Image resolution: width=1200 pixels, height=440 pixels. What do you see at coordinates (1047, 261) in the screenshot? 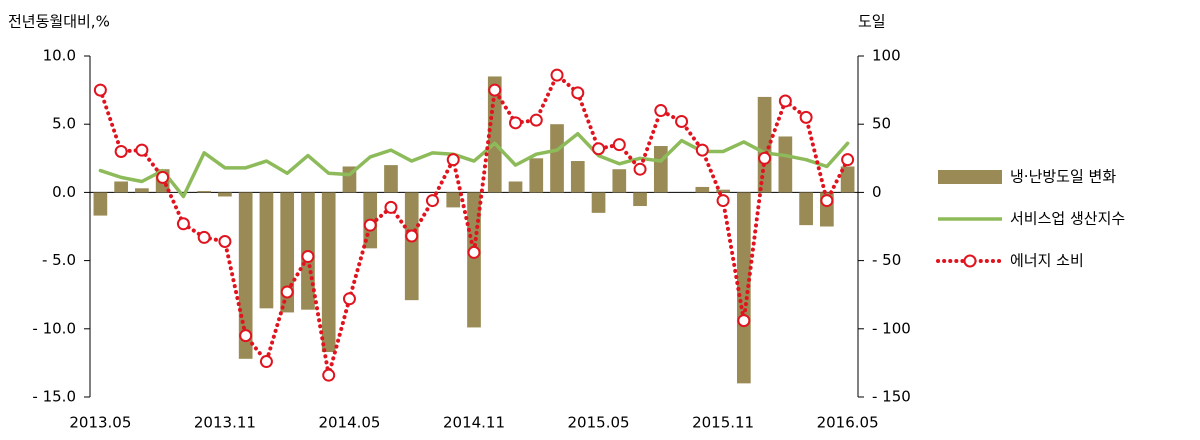
I see `legend-label: 에너지 소비` at bounding box center [1047, 261].